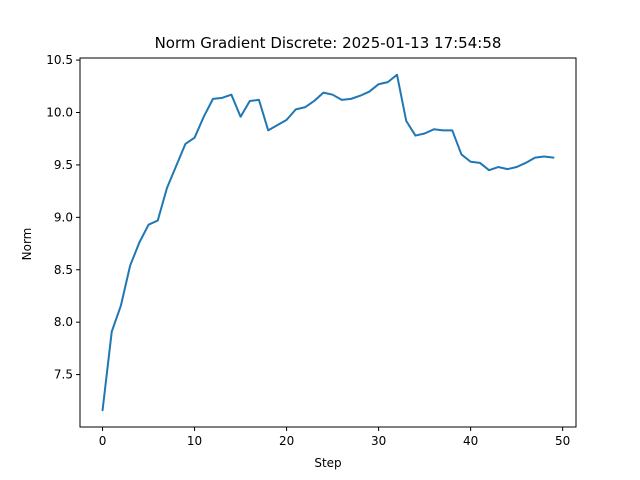  I want to click on y-tick-label: 7.5, so click(63, 375).